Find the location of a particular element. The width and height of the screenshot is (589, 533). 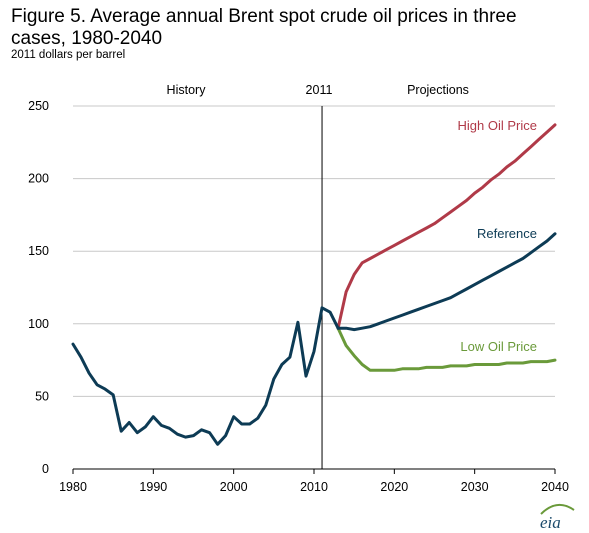

y-tick-label-100: 100 is located at coordinates (38, 324).